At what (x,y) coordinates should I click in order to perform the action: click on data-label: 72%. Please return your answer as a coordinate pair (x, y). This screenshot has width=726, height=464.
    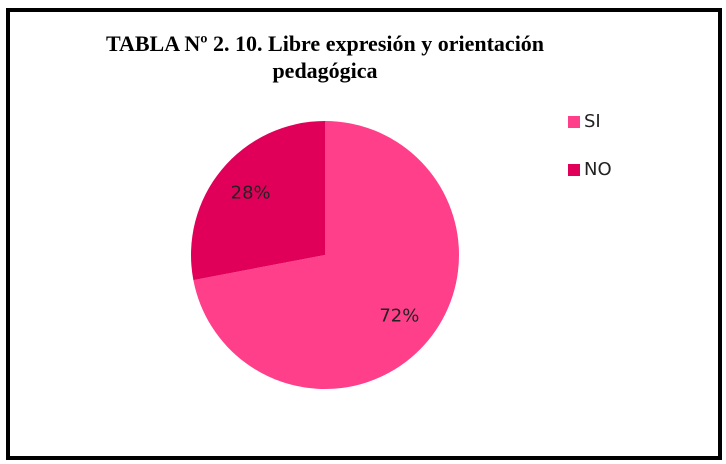
    Looking at the image, I should click on (399, 315).